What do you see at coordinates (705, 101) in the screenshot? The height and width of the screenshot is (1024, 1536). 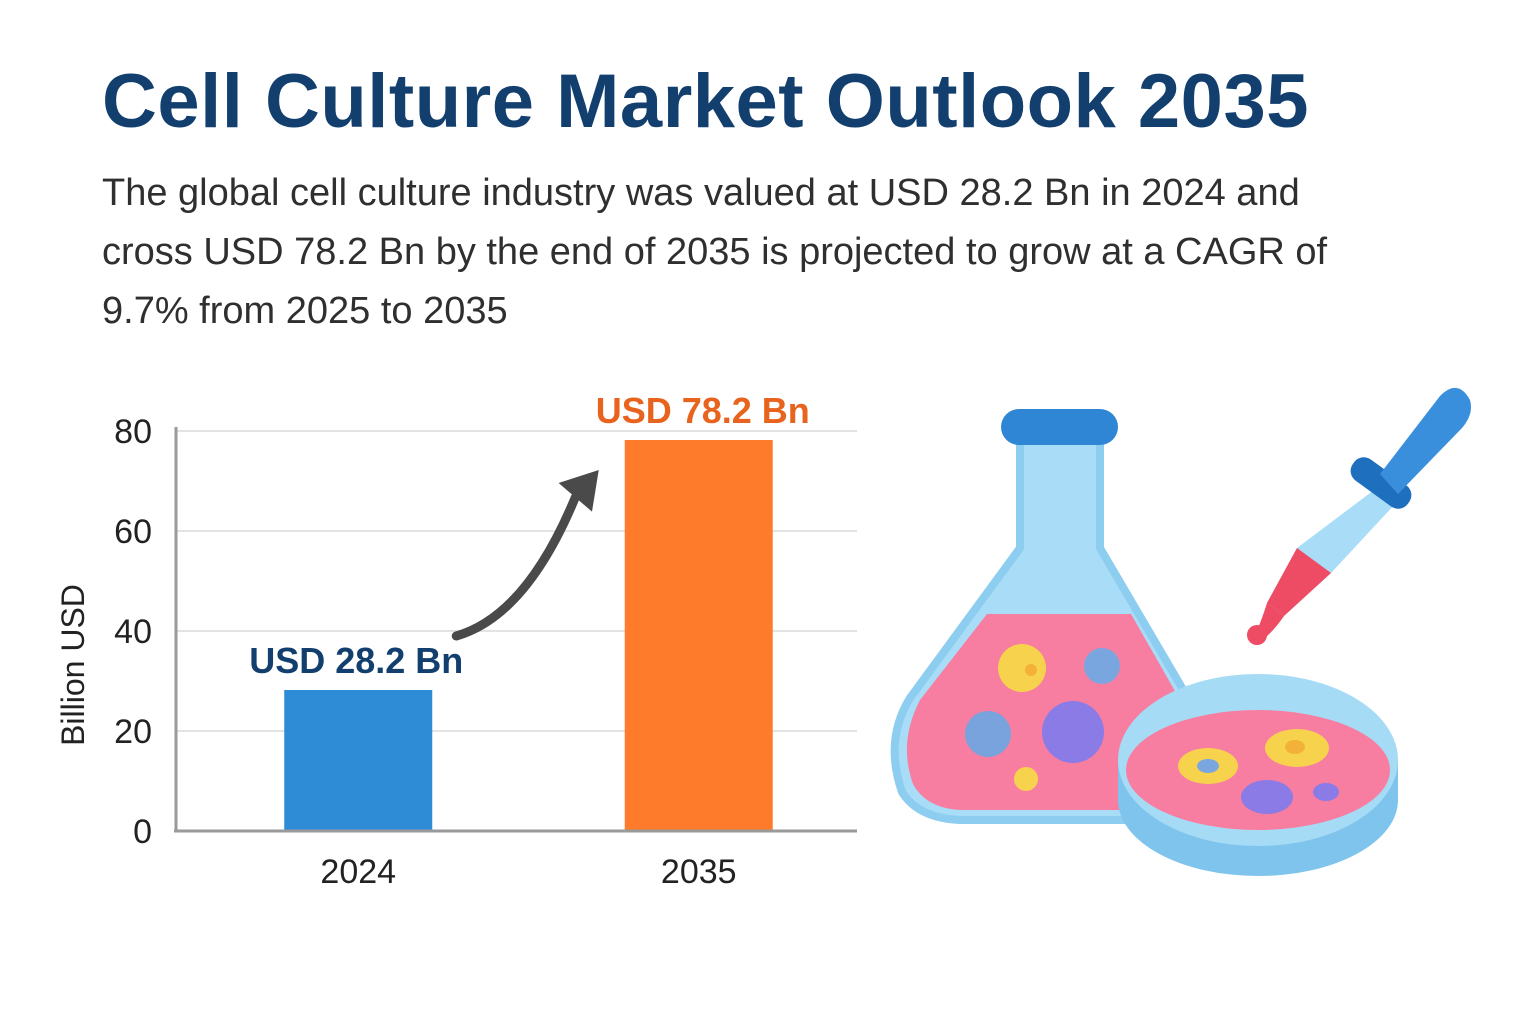 I see `page-title: Cell Culture Market Outlook 2035` at bounding box center [705, 101].